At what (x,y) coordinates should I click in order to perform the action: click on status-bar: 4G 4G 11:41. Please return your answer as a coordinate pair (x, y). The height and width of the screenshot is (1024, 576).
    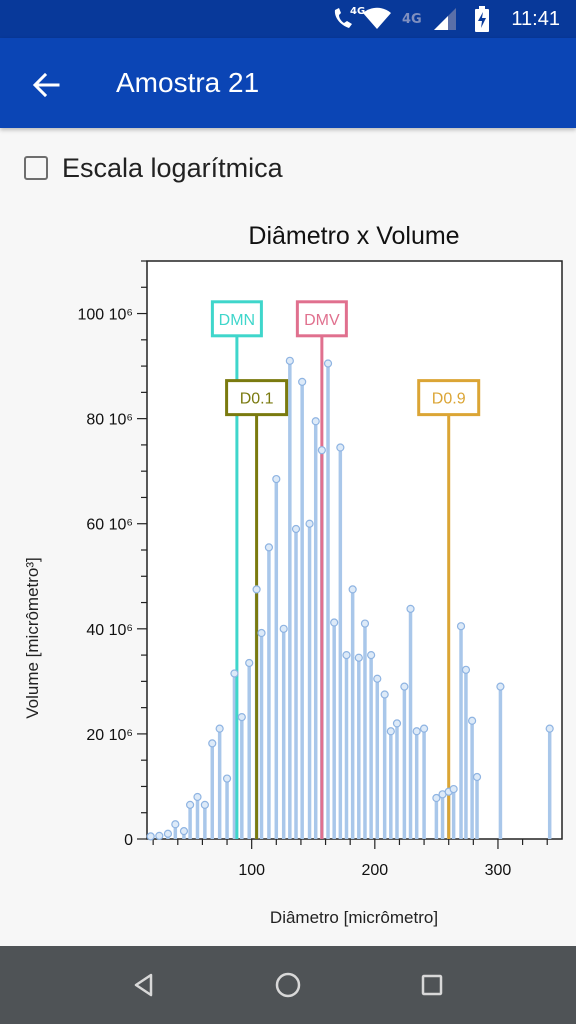
    Looking at the image, I should click on (288, 19).